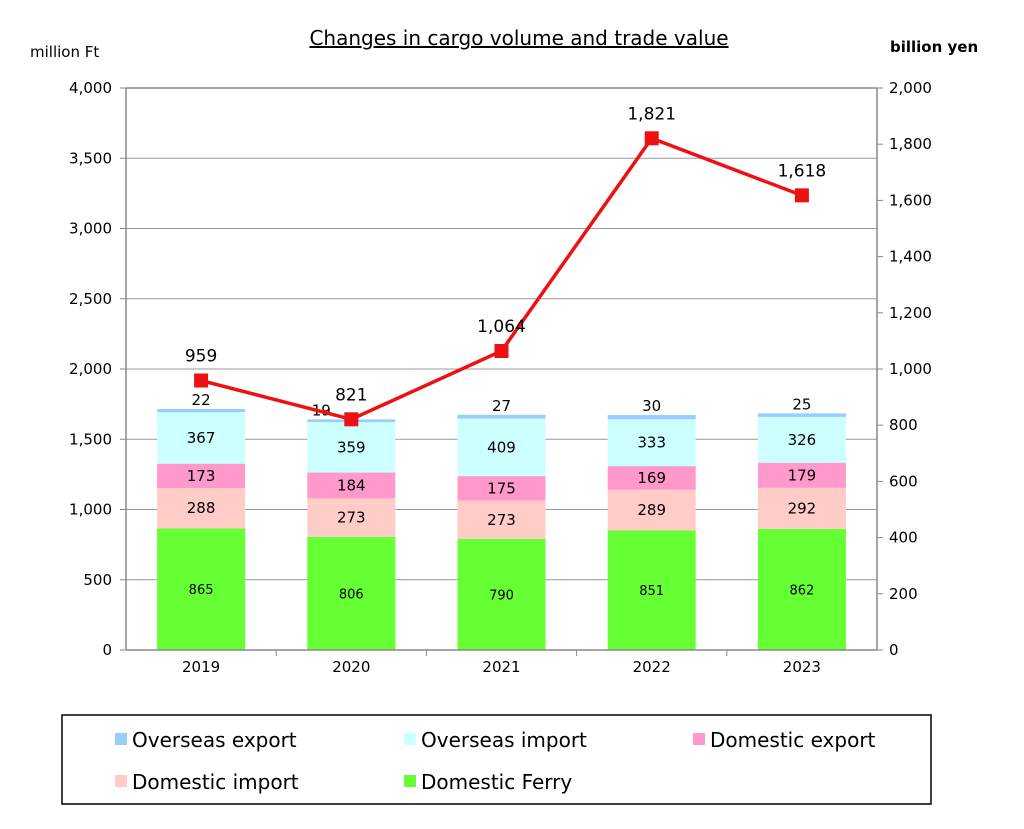 This screenshot has height=829, width=1024. Describe the element at coordinates (910, 257) in the screenshot. I see `y2-tick-label: 1,400` at that location.